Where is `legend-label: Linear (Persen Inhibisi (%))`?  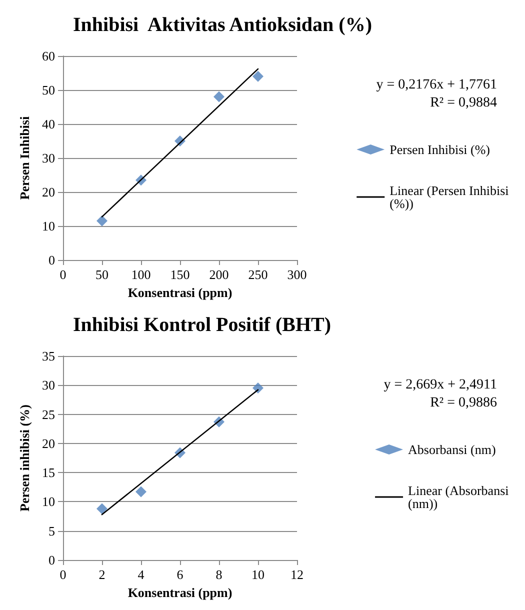
legend-label: Linear (Persen Inhibisi (%)) is located at coordinates (451, 197).